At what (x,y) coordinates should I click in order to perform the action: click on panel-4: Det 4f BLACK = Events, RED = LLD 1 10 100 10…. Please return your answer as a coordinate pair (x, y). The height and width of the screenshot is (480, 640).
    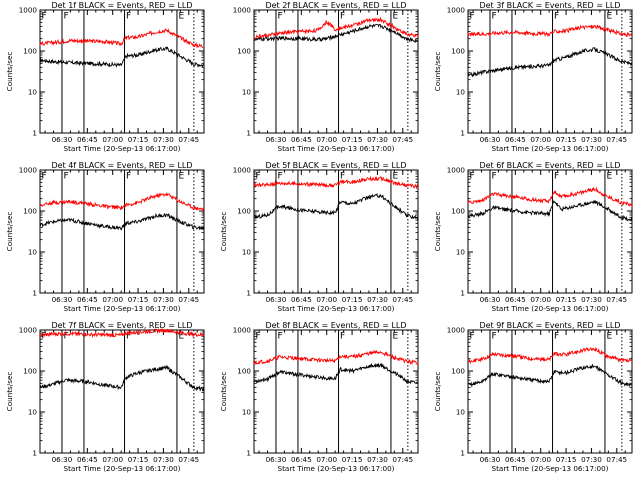
    Looking at the image, I should click on (105, 237).